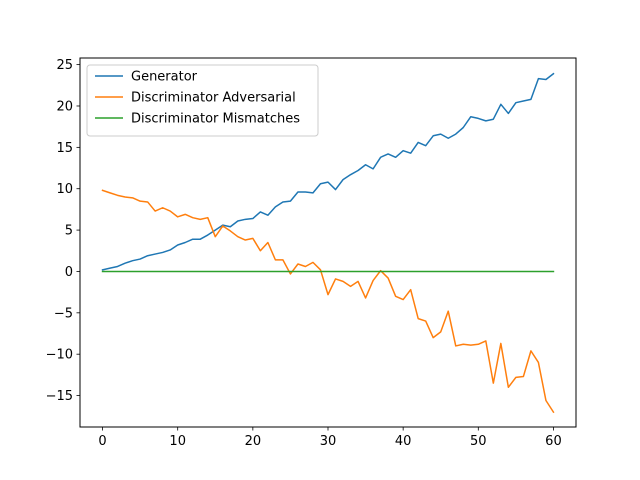  Describe the element at coordinates (69, 231) in the screenshot. I see `y-tick-label: 5` at that location.